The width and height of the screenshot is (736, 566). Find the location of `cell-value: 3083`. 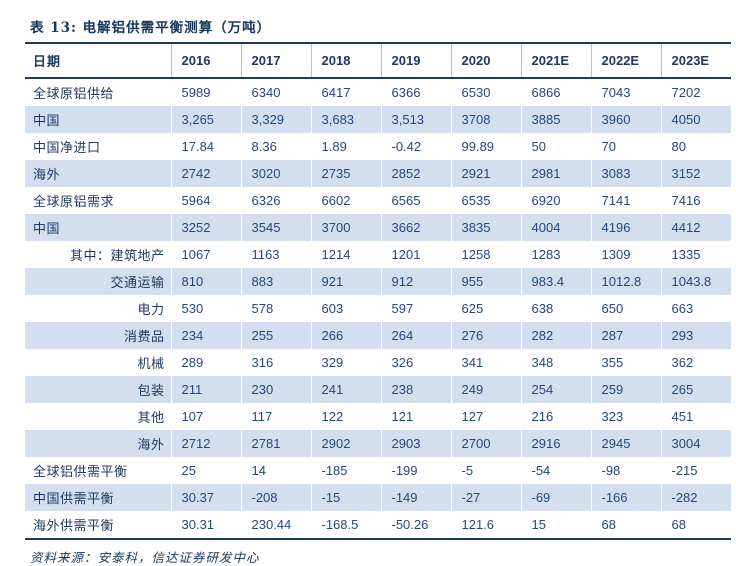

cell-value: 3083 is located at coordinates (625, 173).